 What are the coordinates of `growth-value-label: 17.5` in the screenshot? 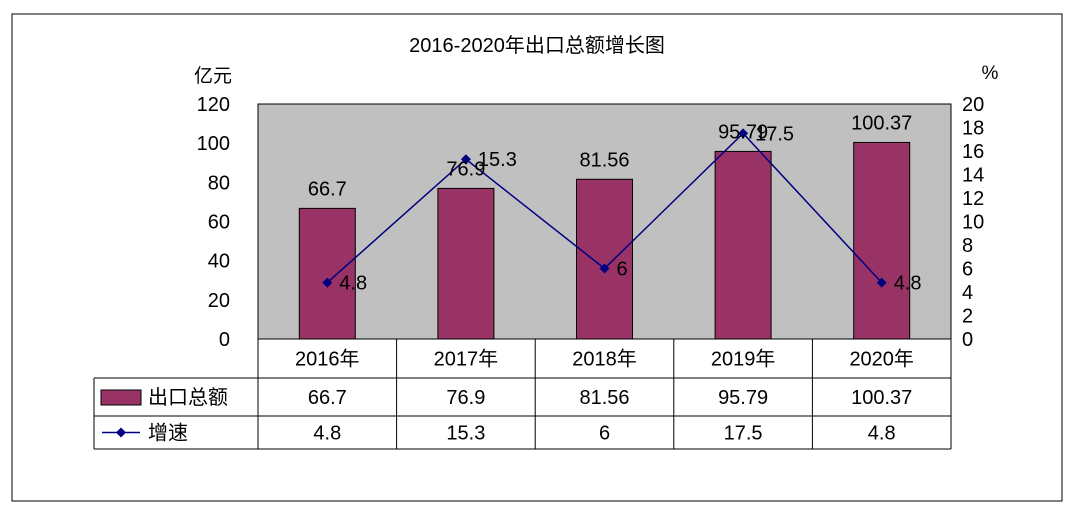 It's located at (774, 134).